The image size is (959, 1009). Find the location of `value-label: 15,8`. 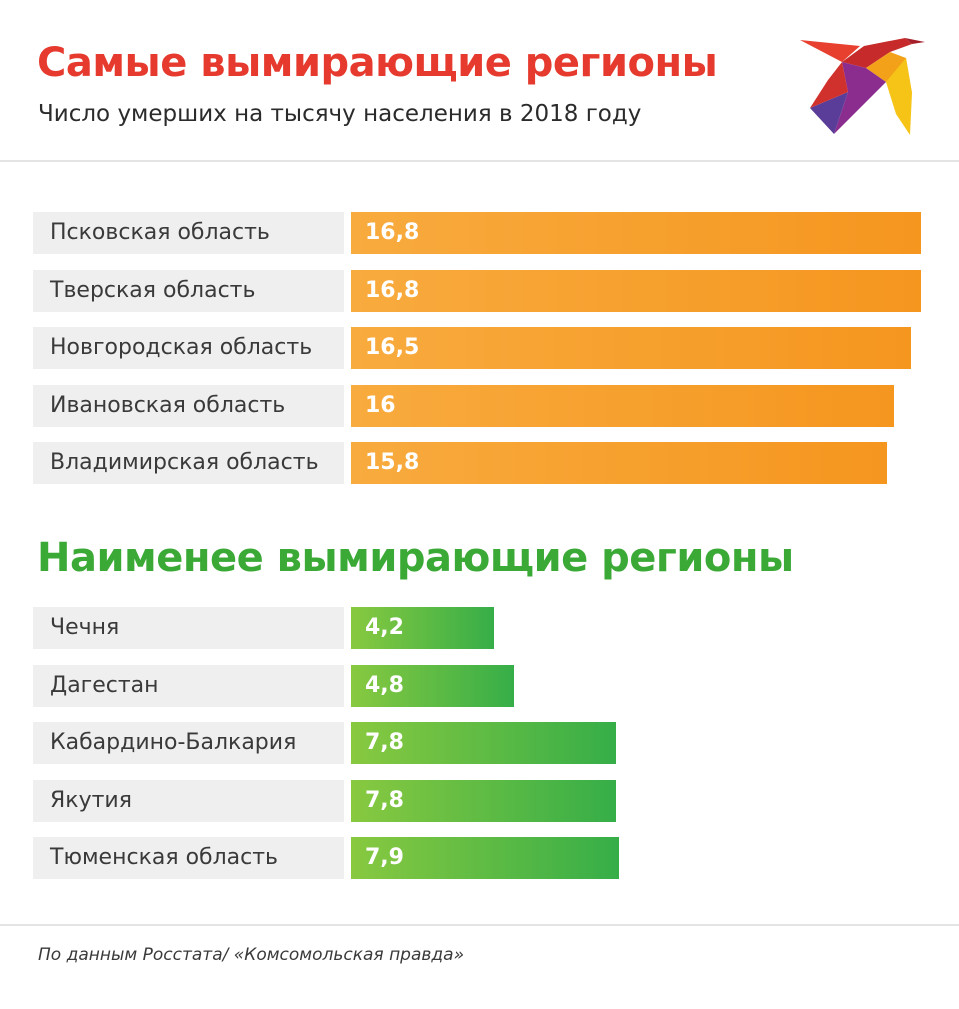

value-label: 15,8 is located at coordinates (392, 462).